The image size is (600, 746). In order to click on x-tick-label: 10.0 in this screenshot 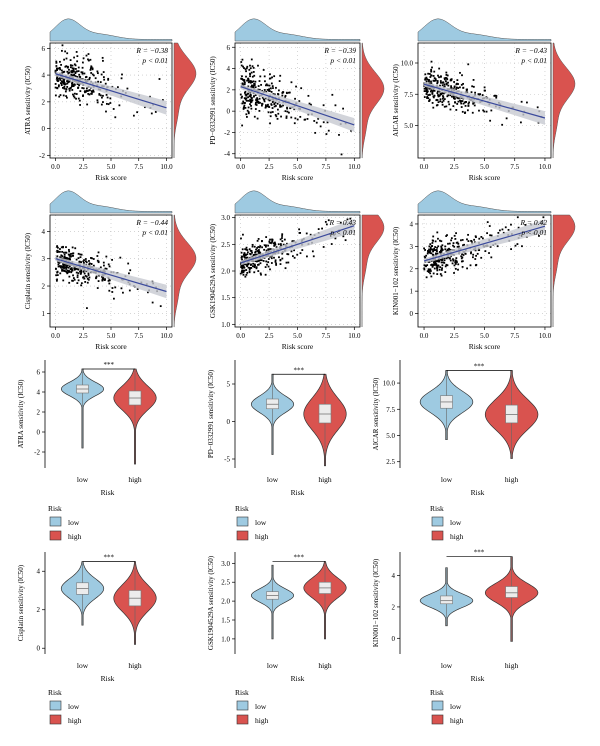, I will do `click(545, 167)`.